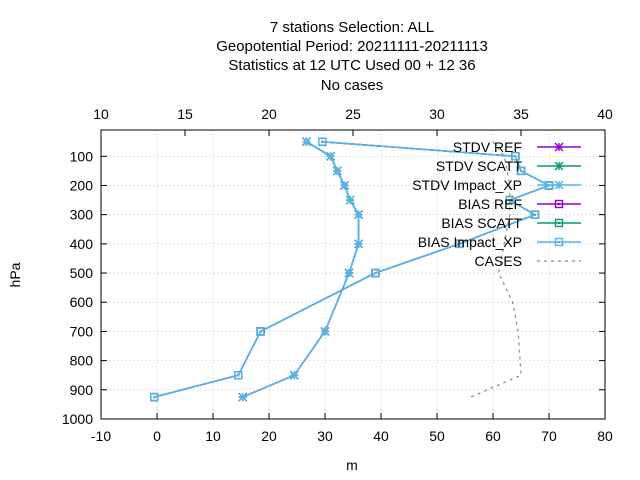 The height and width of the screenshot is (480, 640). What do you see at coordinates (528, 261) in the screenshot?
I see `legend-entry: CASES` at bounding box center [528, 261].